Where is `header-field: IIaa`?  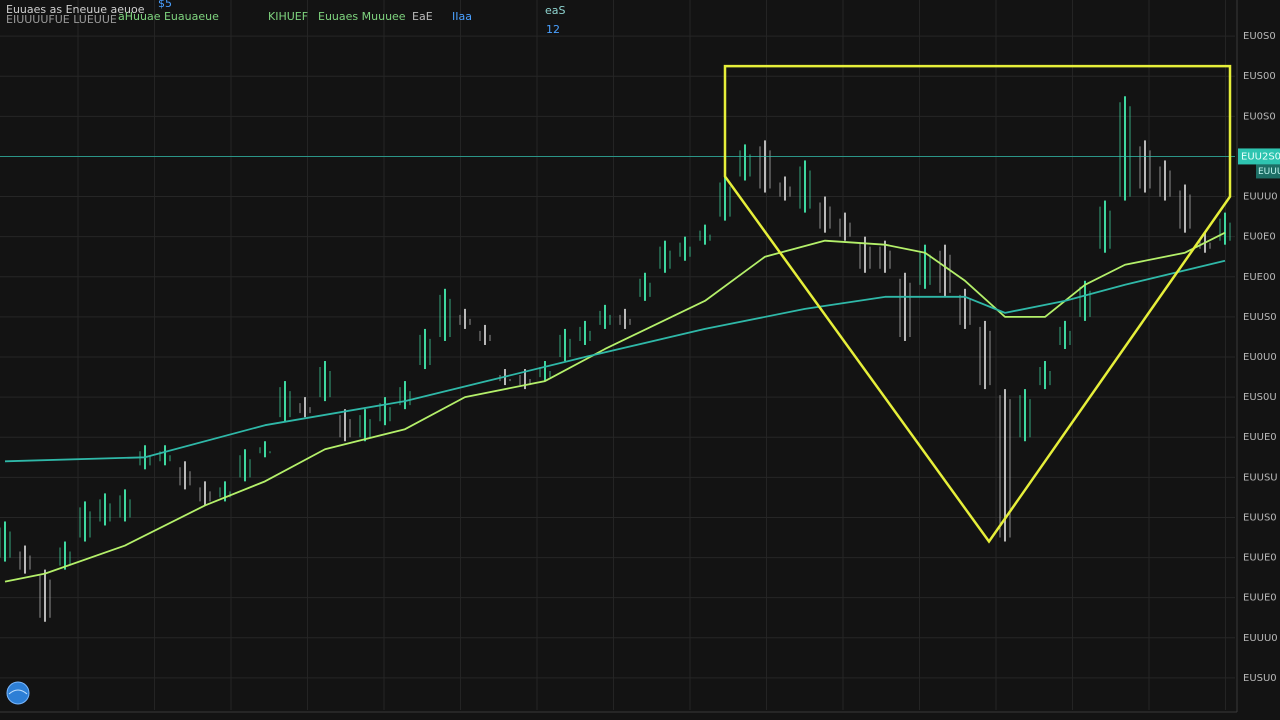 header-field: IIaa is located at coordinates (462, 16).